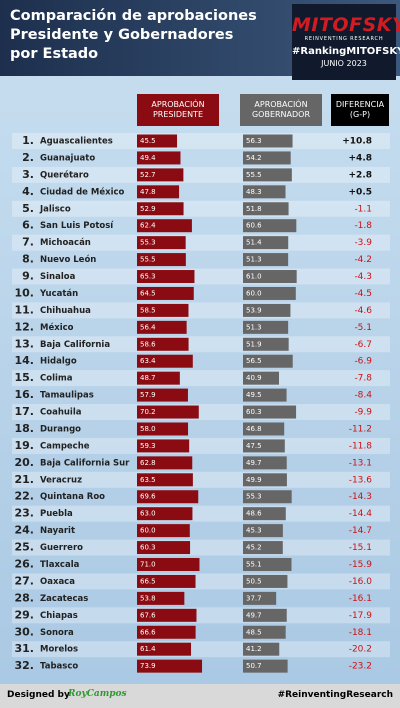  What do you see at coordinates (363, 396) in the screenshot?
I see `difference-label: -8.4` at bounding box center [363, 396].